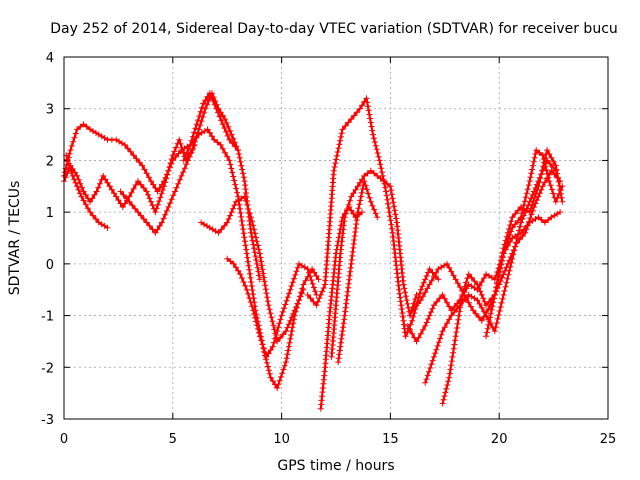  I want to click on series-sat-e, so click(211, 127).